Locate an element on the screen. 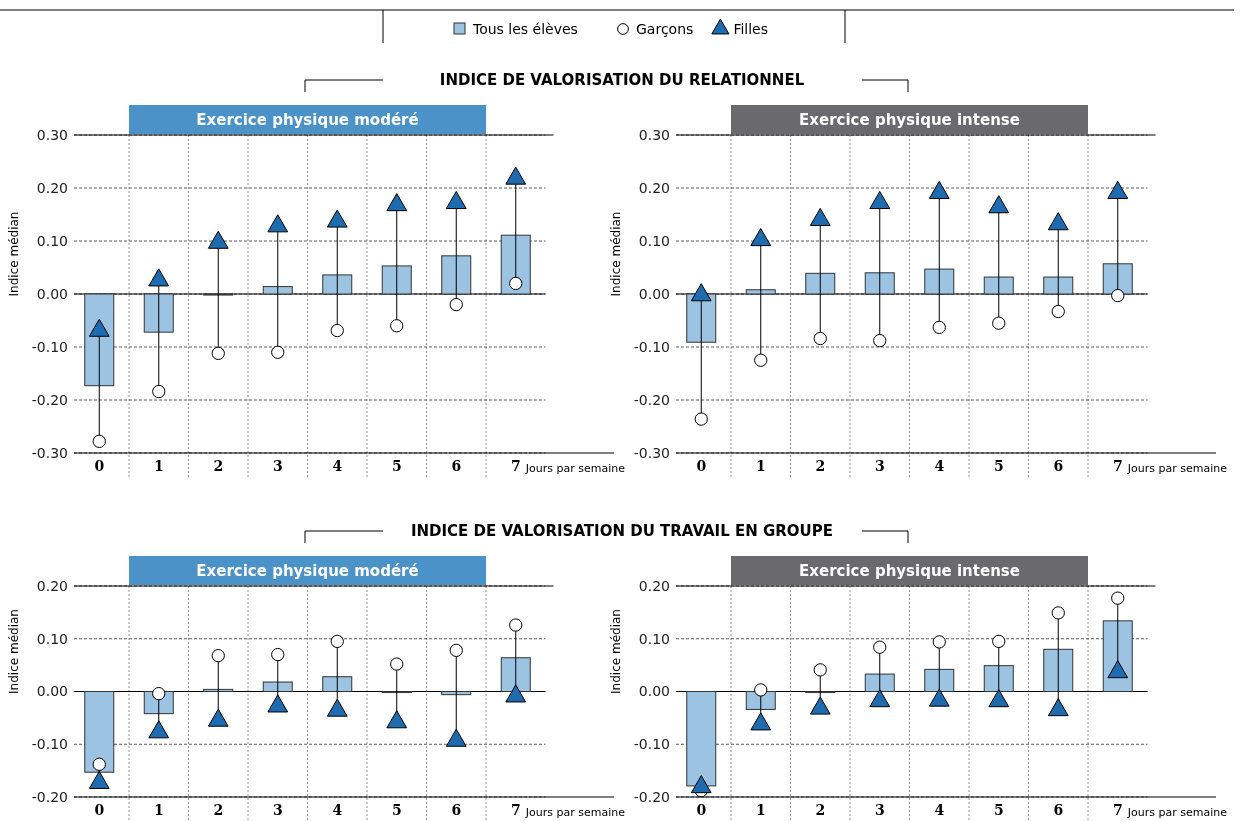 This screenshot has width=1244, height=821. legend-label: Tous les élèves is located at coordinates (525, 29).